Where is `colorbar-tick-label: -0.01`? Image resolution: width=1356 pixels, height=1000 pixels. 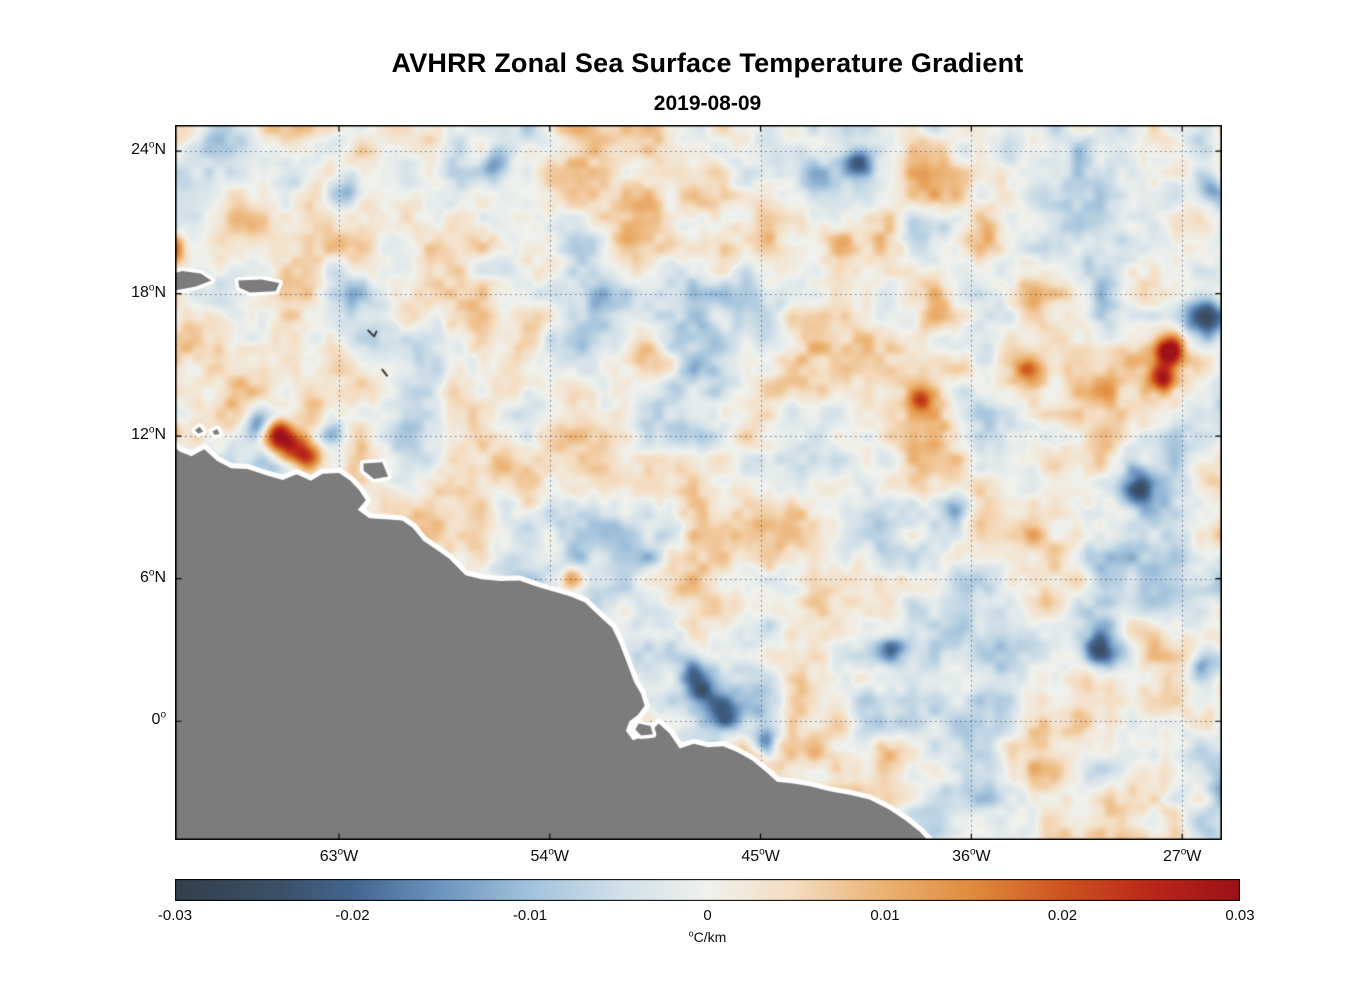
colorbar-tick-label: -0.01 is located at coordinates (530, 915).